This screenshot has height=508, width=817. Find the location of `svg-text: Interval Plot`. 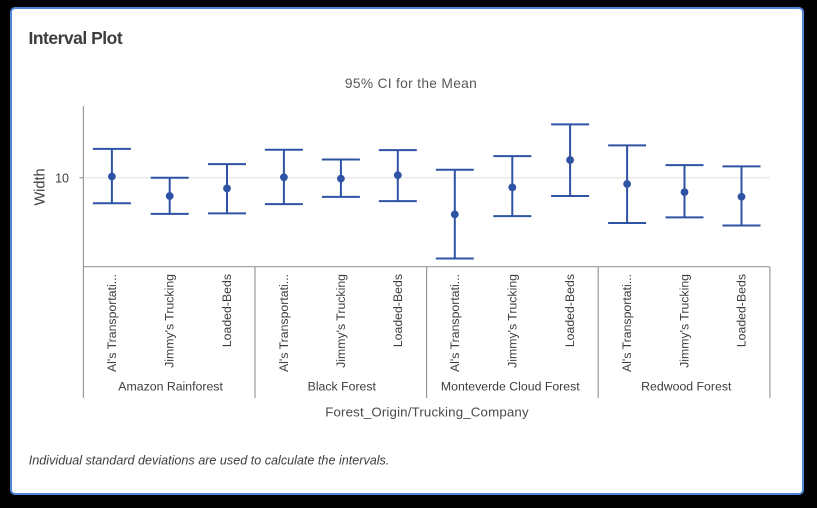

svg-text: Interval Plot is located at coordinates (76, 38).